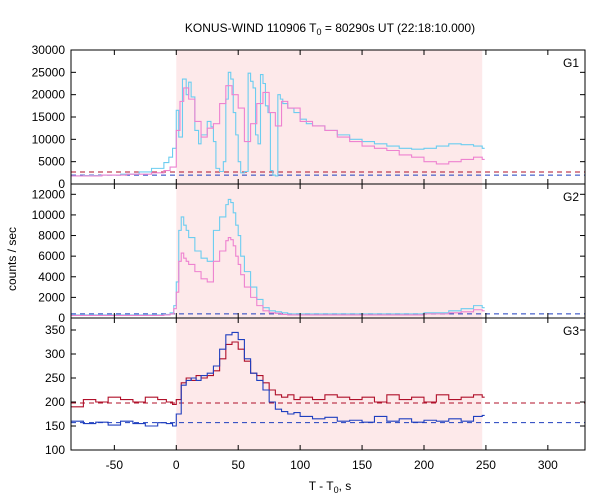 The height and width of the screenshot is (500, 600). Describe the element at coordinates (55, 330) in the screenshot. I see `y-tick-label: 350` at that location.